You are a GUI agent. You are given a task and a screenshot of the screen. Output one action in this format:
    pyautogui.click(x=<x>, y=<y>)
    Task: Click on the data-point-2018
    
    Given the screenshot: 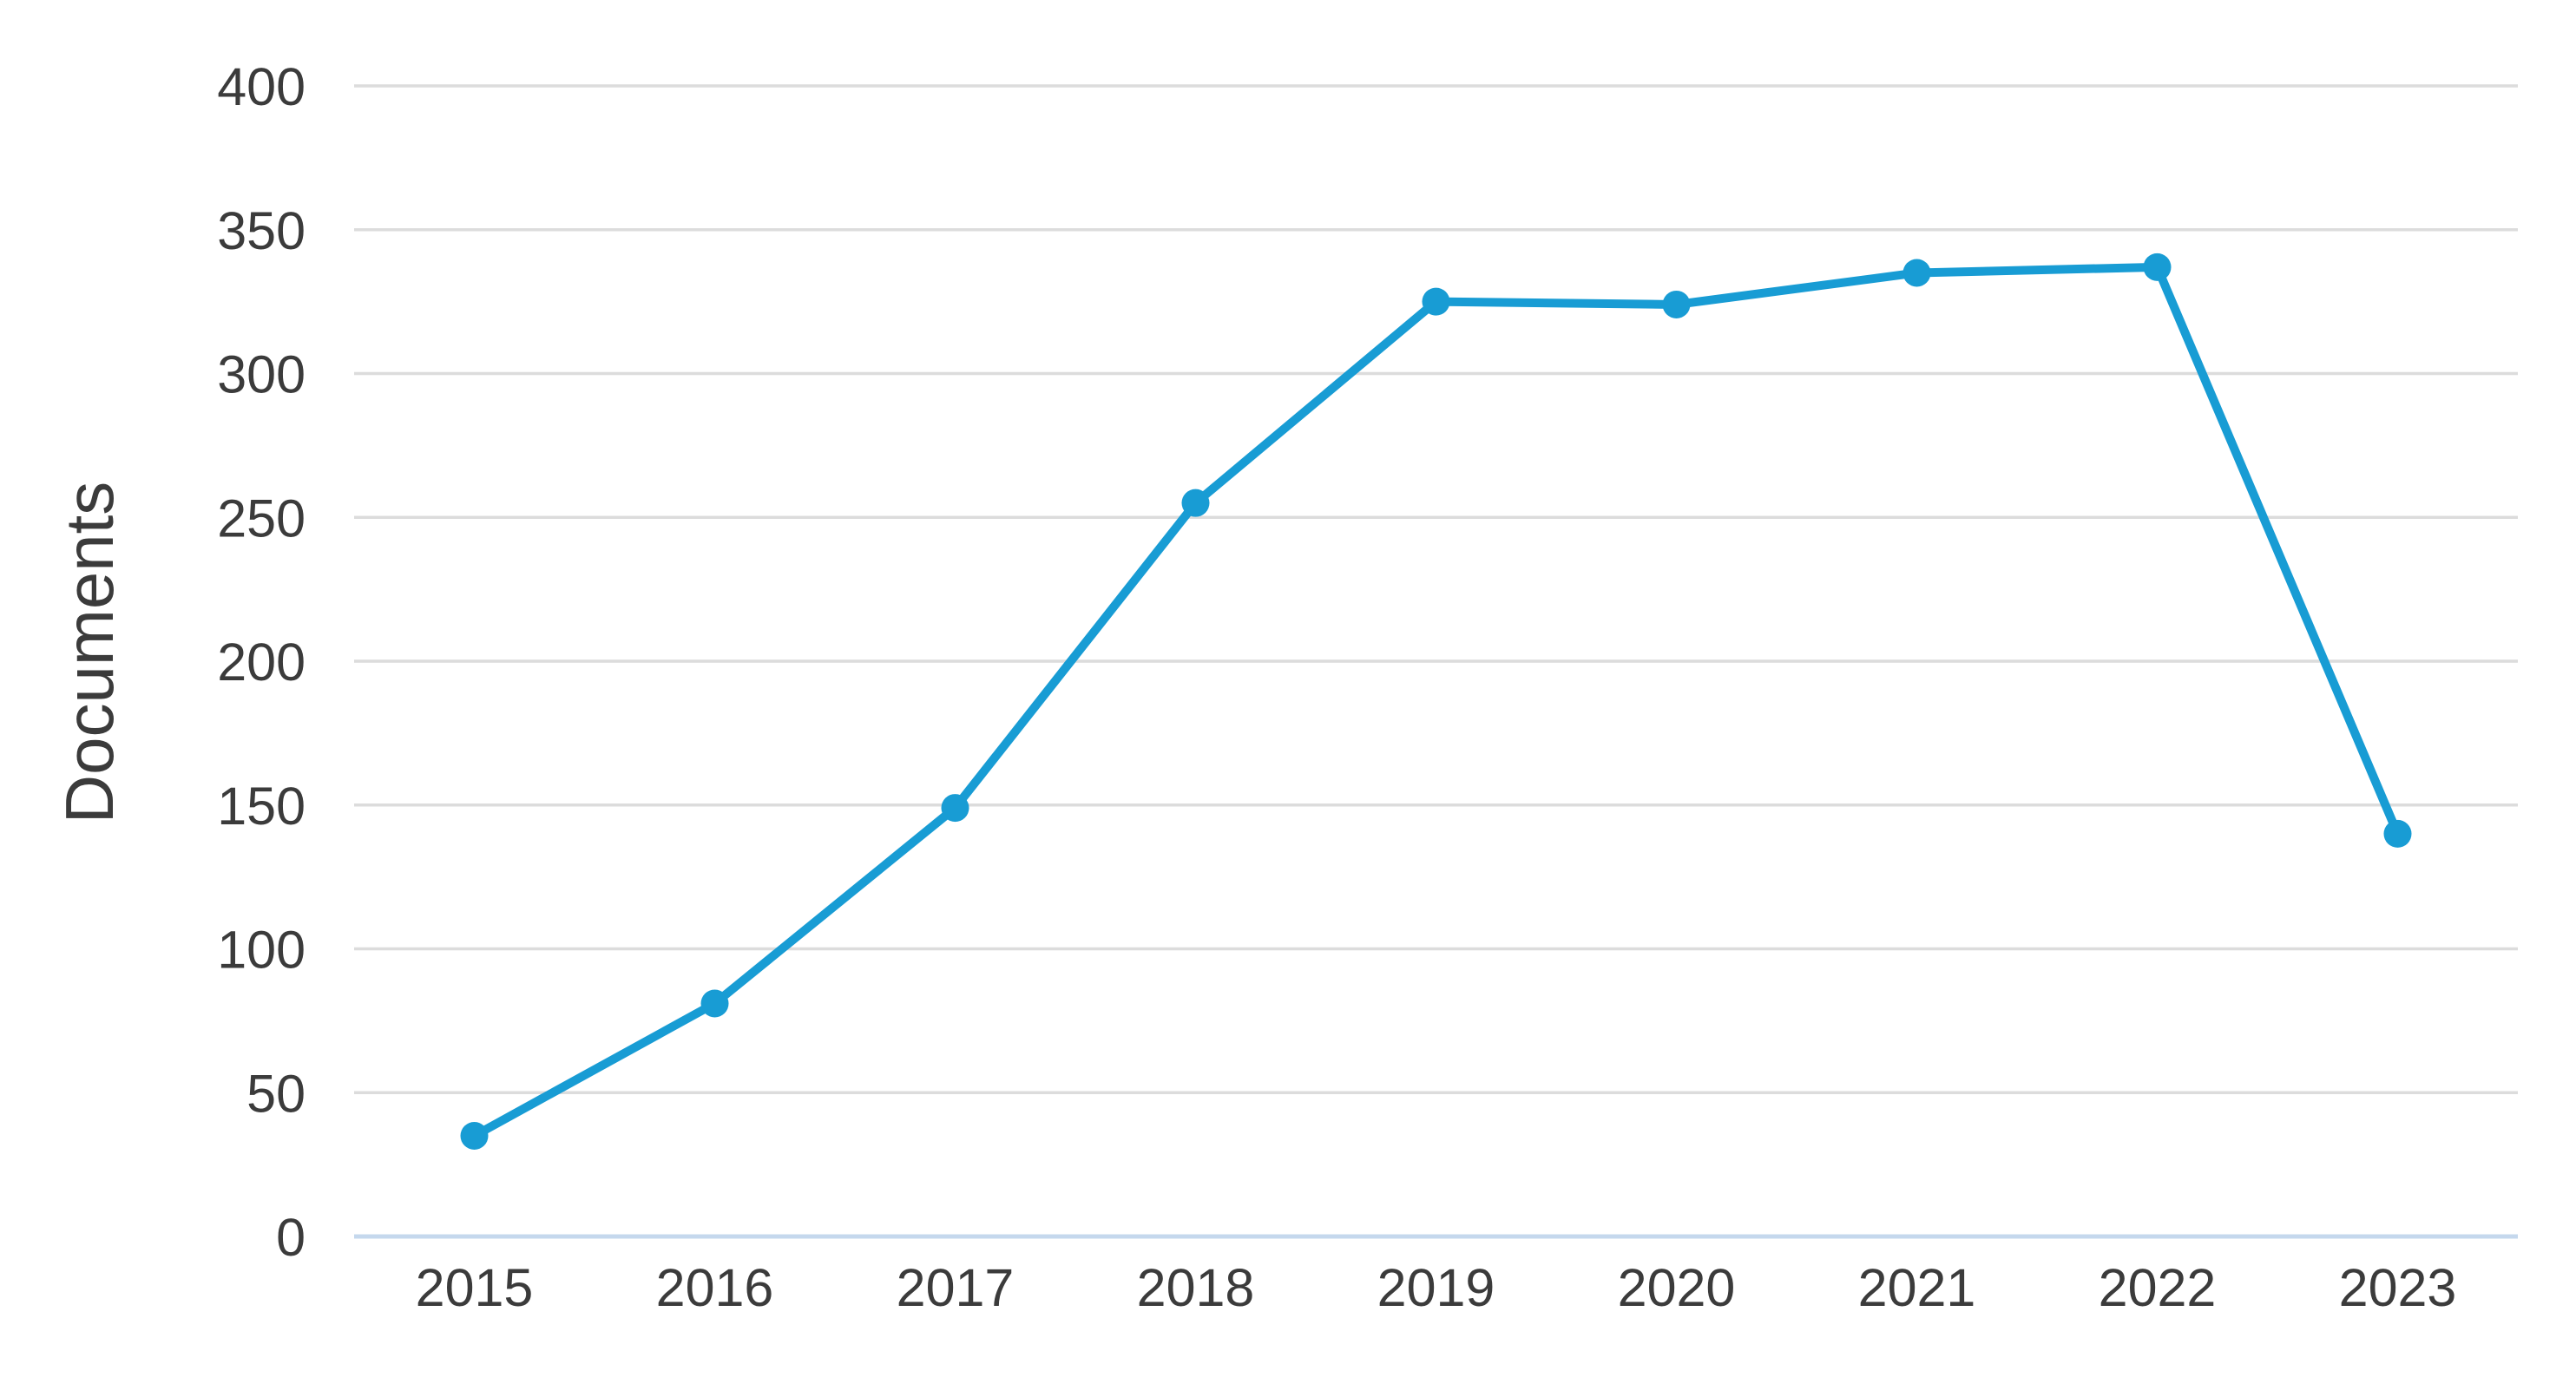 What is the action you would take?
    pyautogui.click(x=1195, y=503)
    